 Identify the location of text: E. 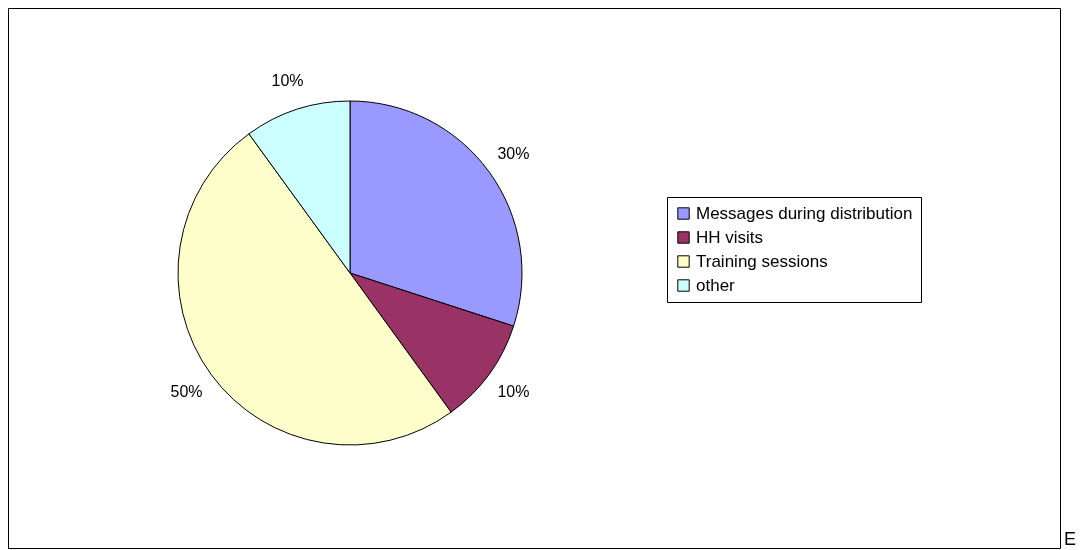
(1070, 539).